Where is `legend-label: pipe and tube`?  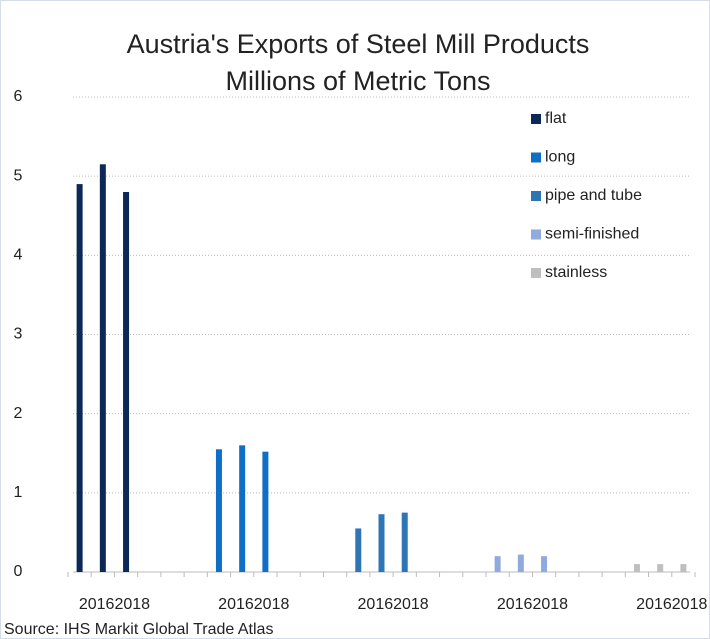 legend-label: pipe and tube is located at coordinates (593, 195).